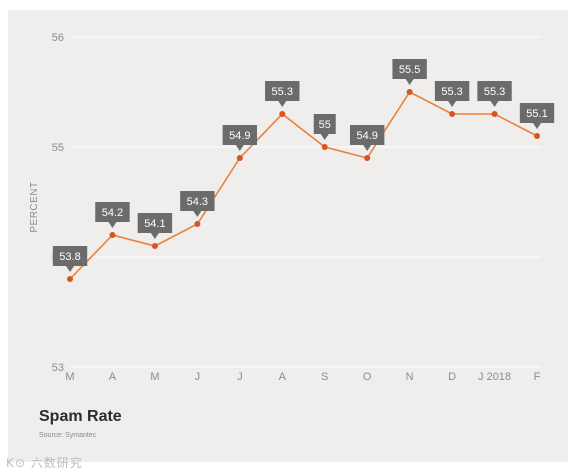  I want to click on data-label-text: 55, so click(325, 125).